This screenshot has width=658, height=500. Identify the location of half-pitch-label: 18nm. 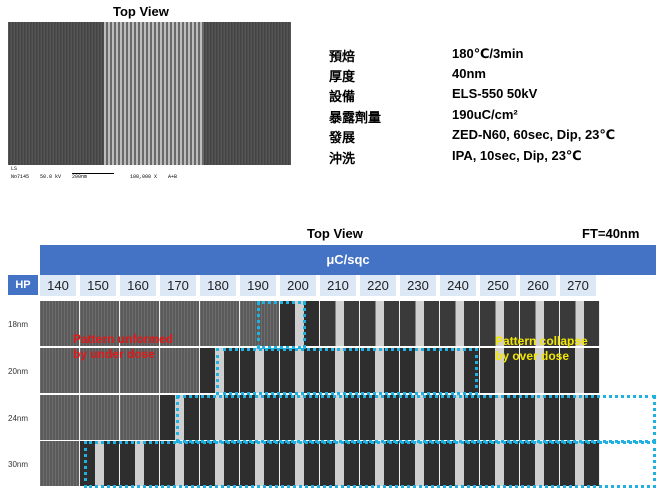
(18, 324).